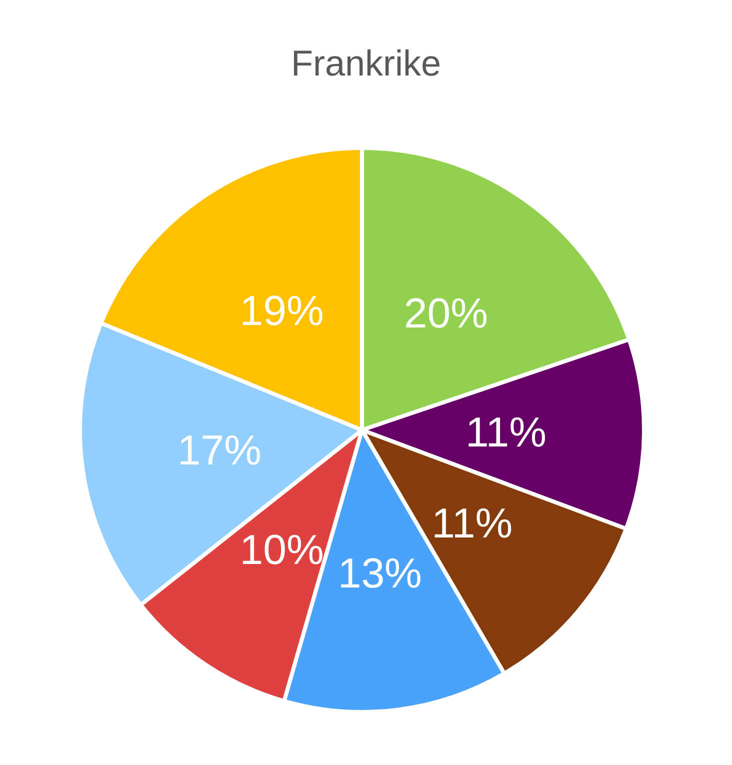 This screenshot has width=732, height=765. Describe the element at coordinates (219, 450) in the screenshot. I see `data-label: 17%` at that location.